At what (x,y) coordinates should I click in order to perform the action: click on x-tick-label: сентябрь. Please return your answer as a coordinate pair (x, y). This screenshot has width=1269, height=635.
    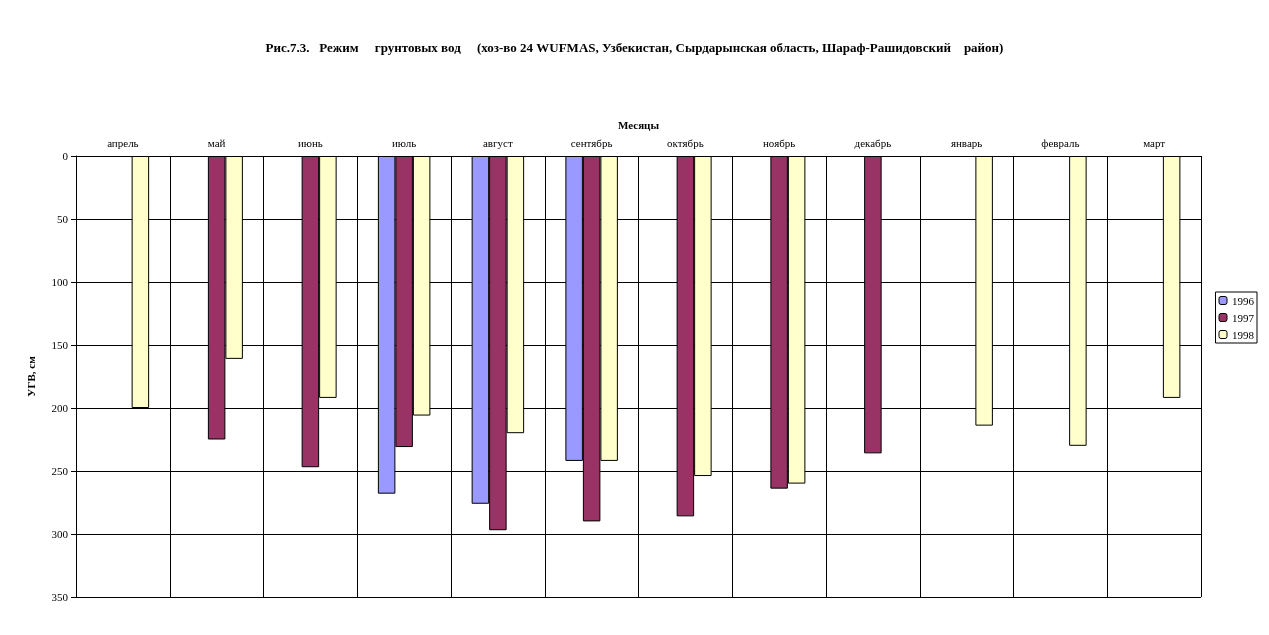
    Looking at the image, I should click on (591, 142).